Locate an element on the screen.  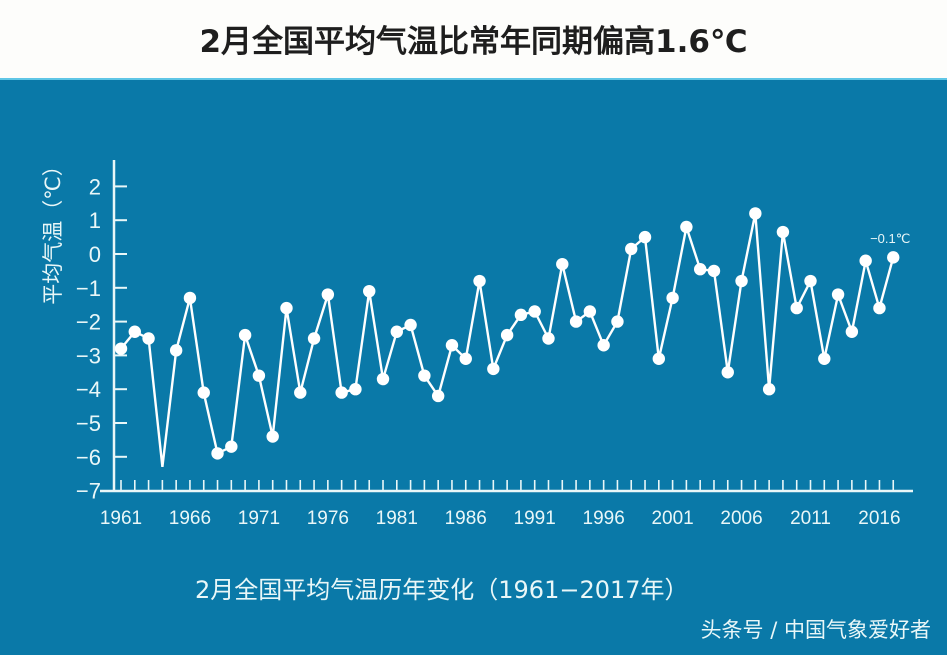
y-tick-label: −1 is located at coordinates (88, 288).